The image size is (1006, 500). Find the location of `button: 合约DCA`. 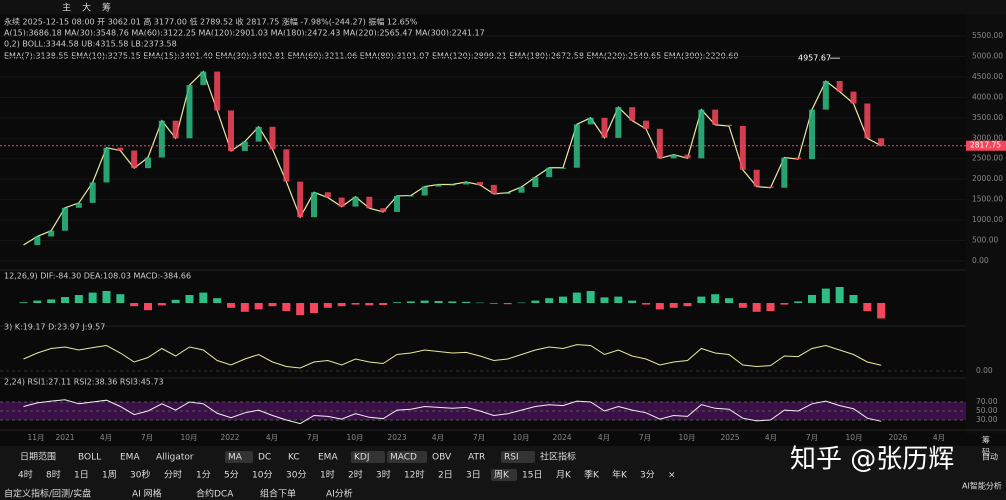

button: 合约DCA is located at coordinates (215, 494).